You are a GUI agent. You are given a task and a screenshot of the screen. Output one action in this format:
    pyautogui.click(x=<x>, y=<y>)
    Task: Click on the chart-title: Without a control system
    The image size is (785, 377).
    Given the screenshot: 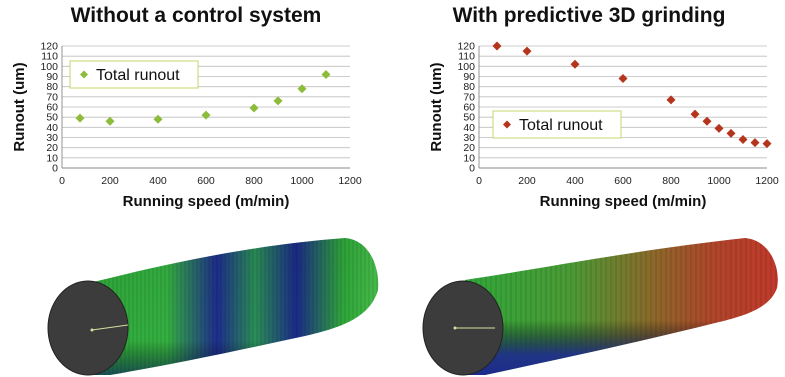 What is the action you would take?
    pyautogui.click(x=196, y=15)
    